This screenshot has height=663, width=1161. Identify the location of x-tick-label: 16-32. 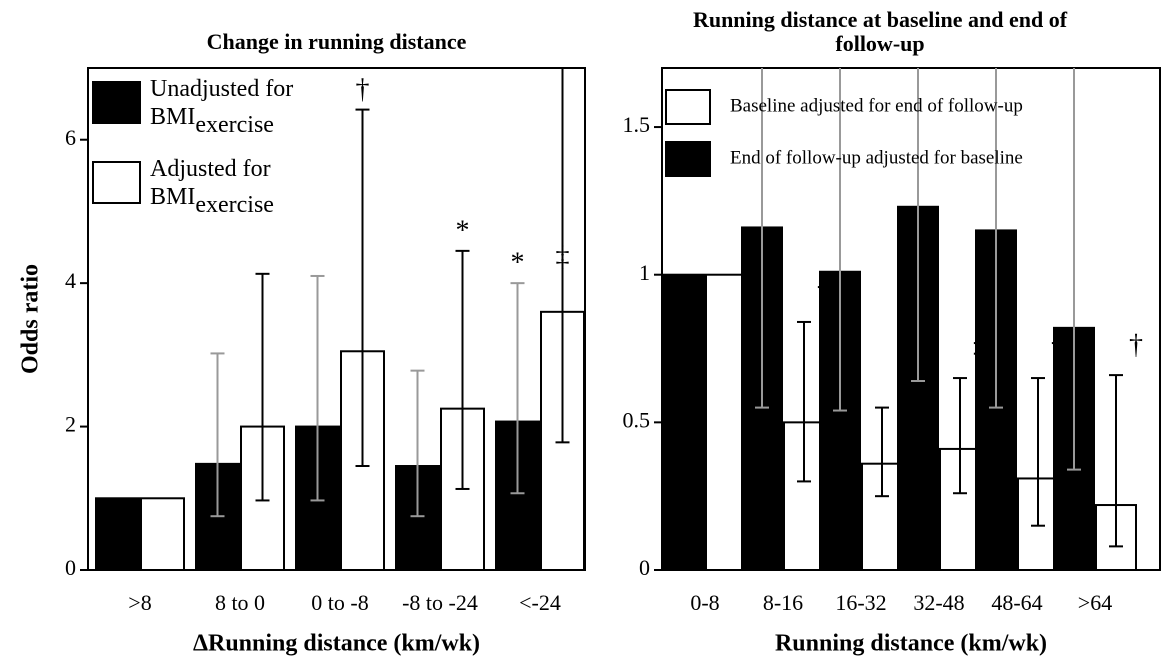
(860, 602).